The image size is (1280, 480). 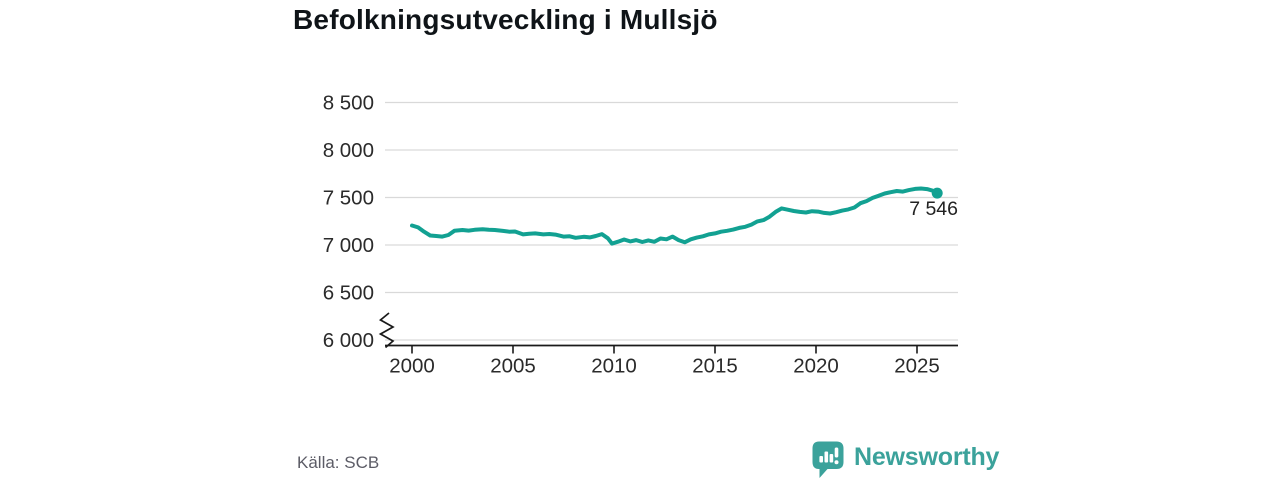 What do you see at coordinates (505, 19) in the screenshot?
I see `chart-title: Befolkningsutveckling i Mullsjö` at bounding box center [505, 19].